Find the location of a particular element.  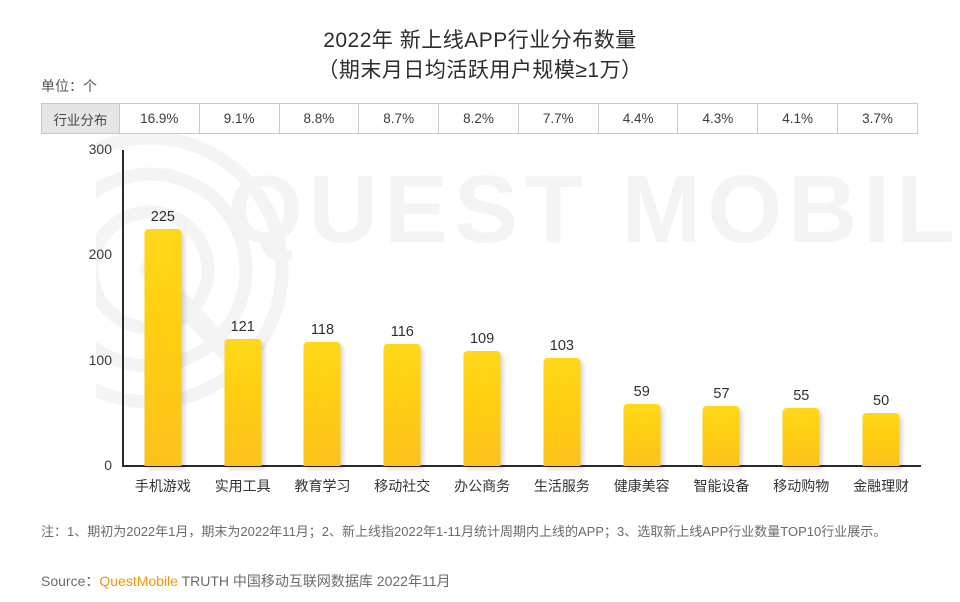

unit-label: 单位：个 is located at coordinates (69, 86).